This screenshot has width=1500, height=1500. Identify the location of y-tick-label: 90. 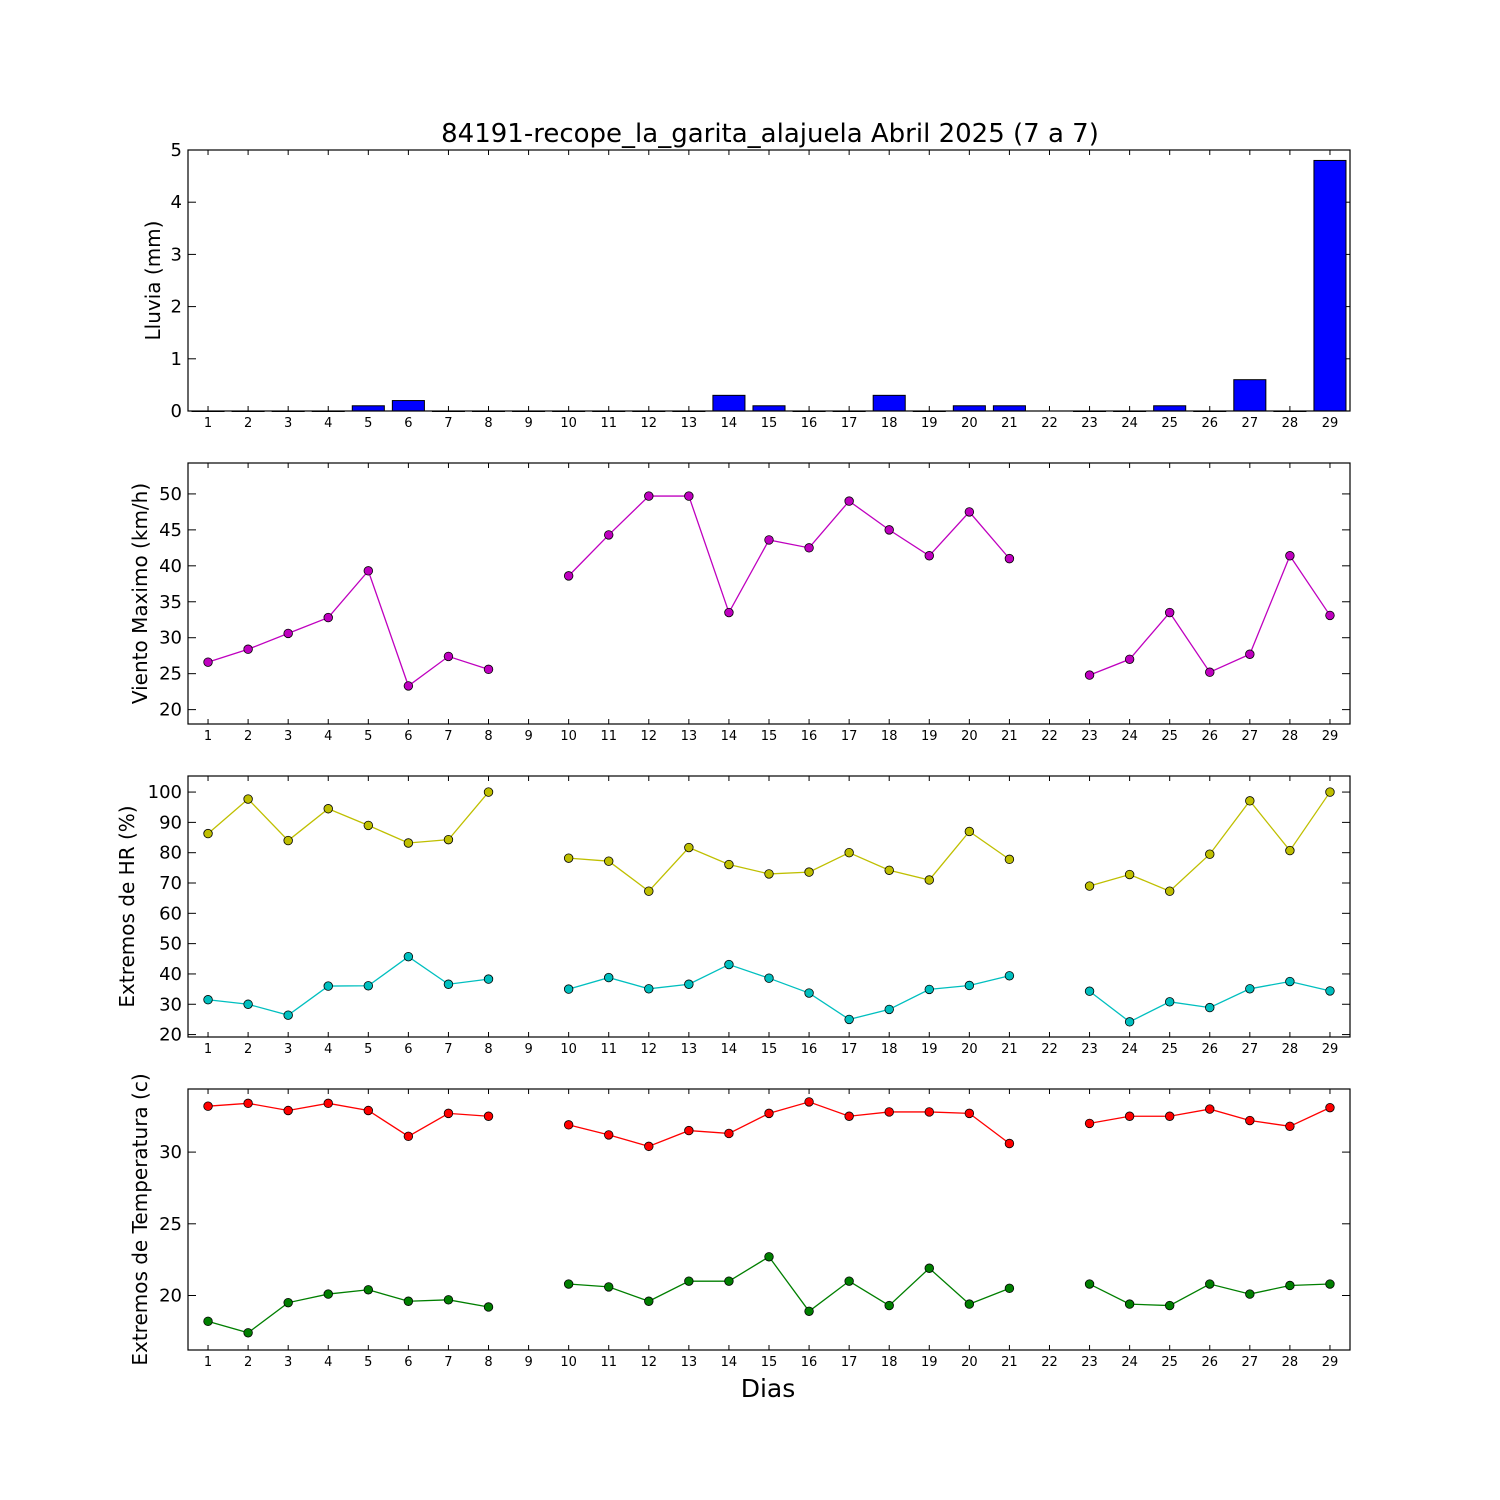
(170, 822).